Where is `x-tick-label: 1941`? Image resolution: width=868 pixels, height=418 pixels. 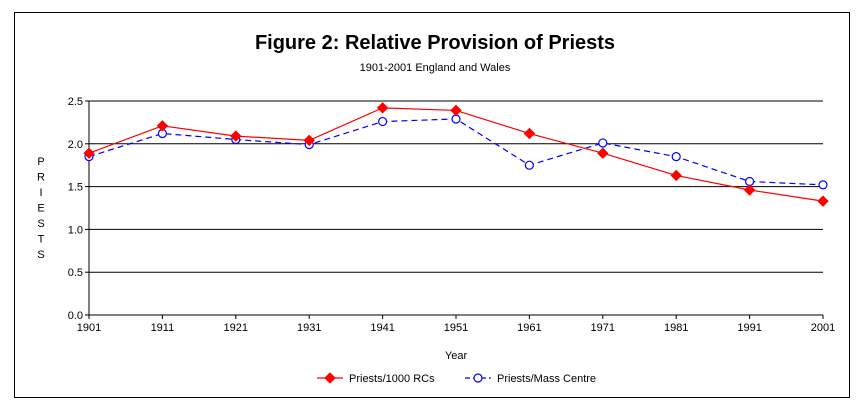
x-tick-label: 1941 is located at coordinates (382, 328).